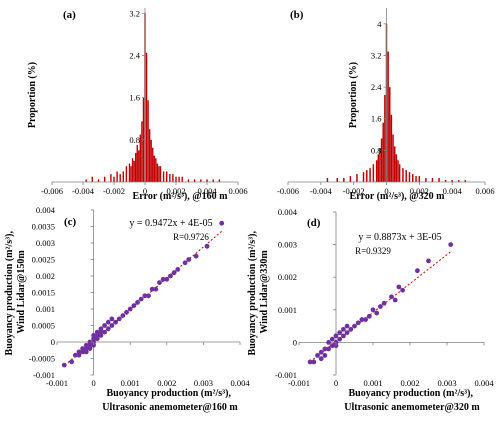 The height and width of the screenshot is (436, 500). I want to click on y-tick-label: 0.8, so click(134, 140).